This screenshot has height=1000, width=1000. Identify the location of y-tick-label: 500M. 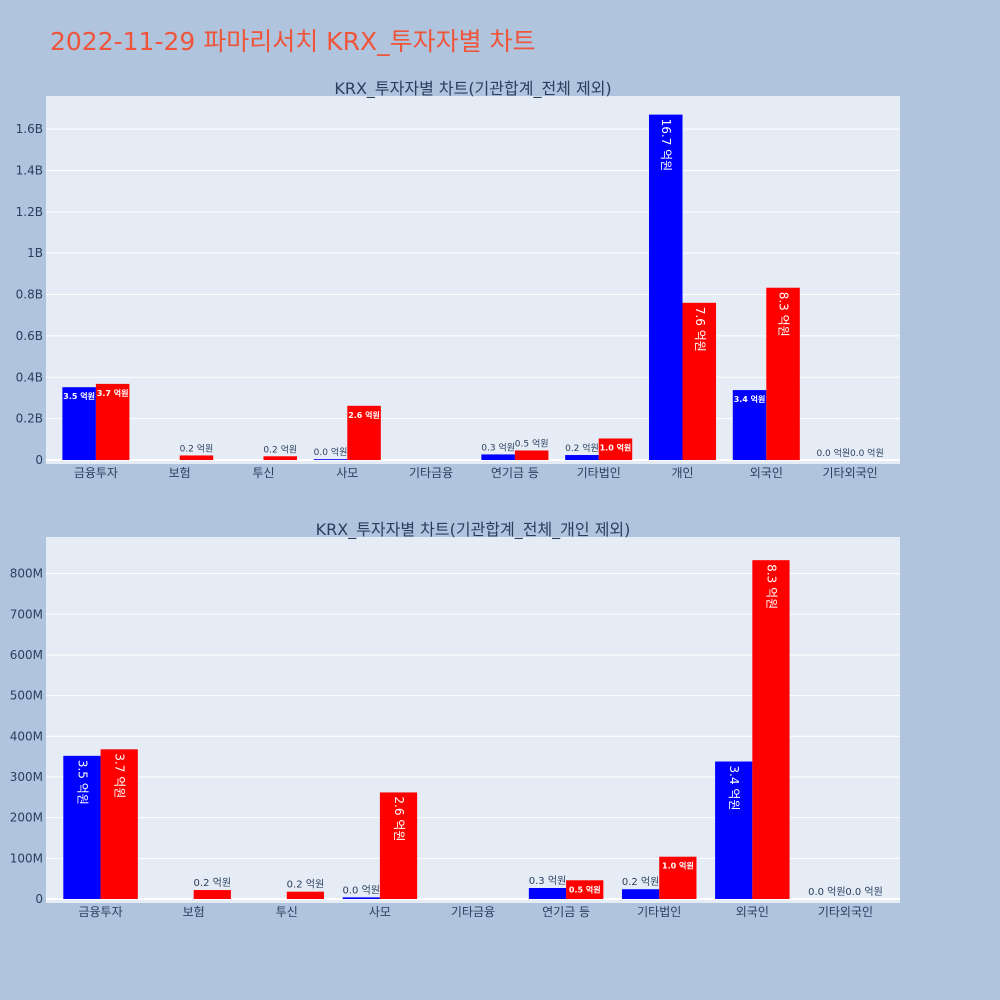
(26, 696).